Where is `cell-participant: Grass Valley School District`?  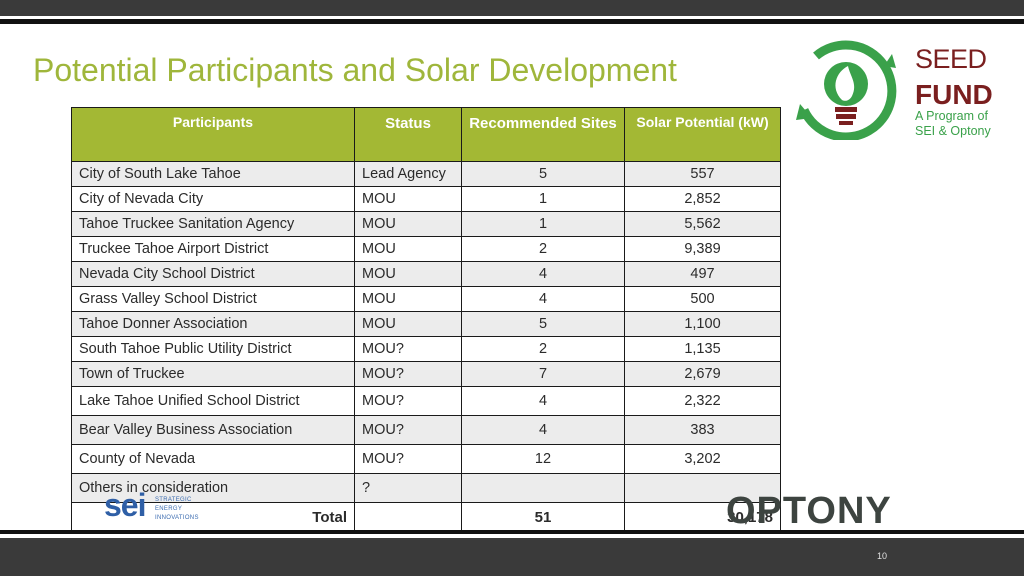
cell-participant: Grass Valley School District is located at coordinates (213, 299).